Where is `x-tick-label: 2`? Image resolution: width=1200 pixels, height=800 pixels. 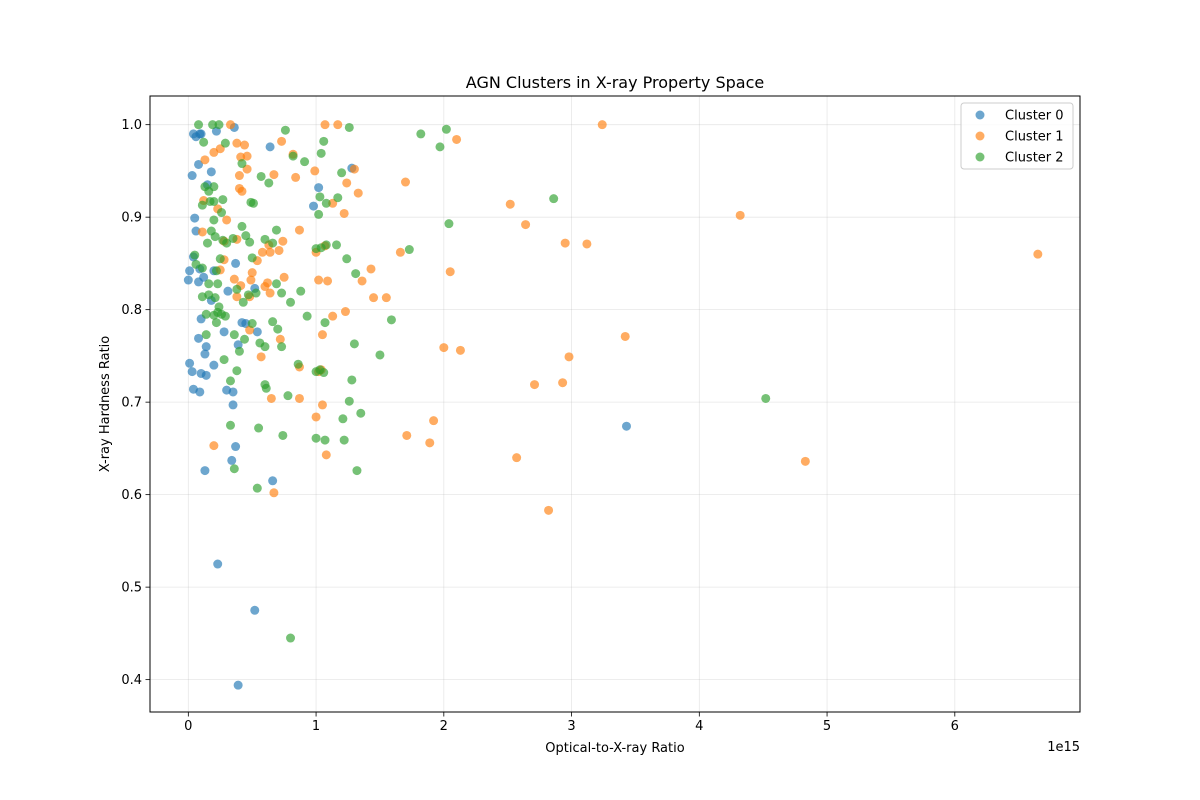
x-tick-label: 2 is located at coordinates (444, 726).